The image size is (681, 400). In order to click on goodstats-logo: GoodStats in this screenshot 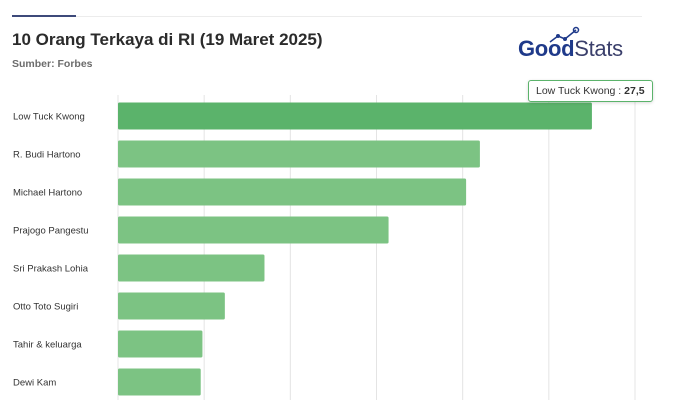, I will do `click(570, 49)`.